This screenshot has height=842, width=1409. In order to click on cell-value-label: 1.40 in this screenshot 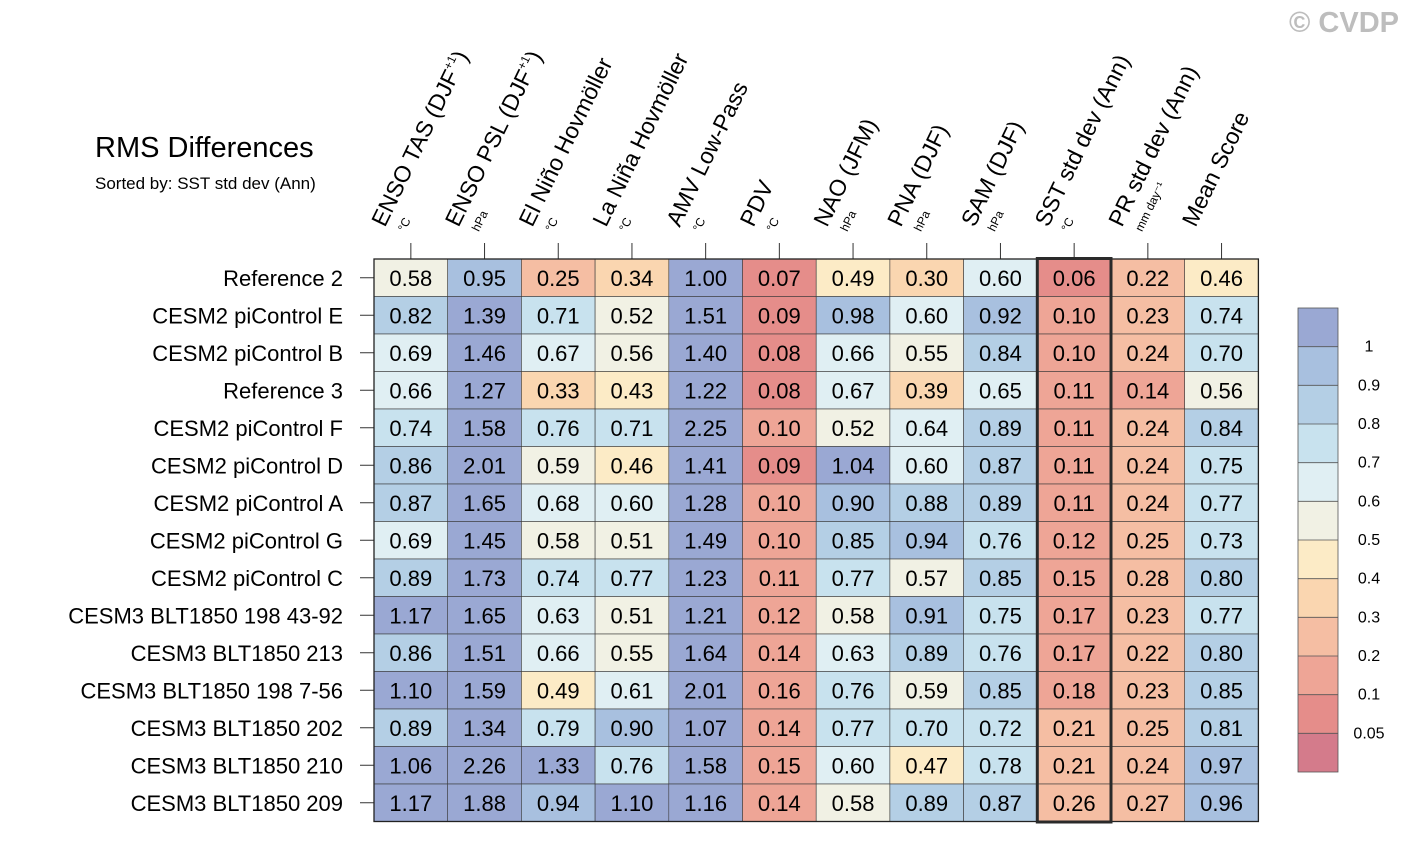, I will do `click(705, 353)`.